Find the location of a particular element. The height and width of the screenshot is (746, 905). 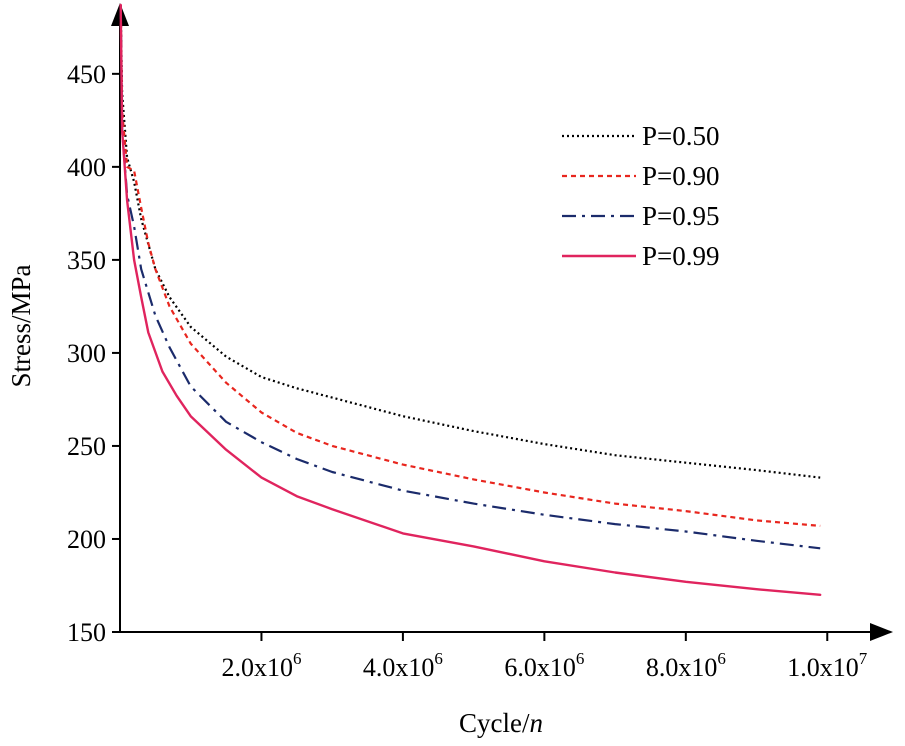

y-tick-label: 300 is located at coordinates (86, 353).